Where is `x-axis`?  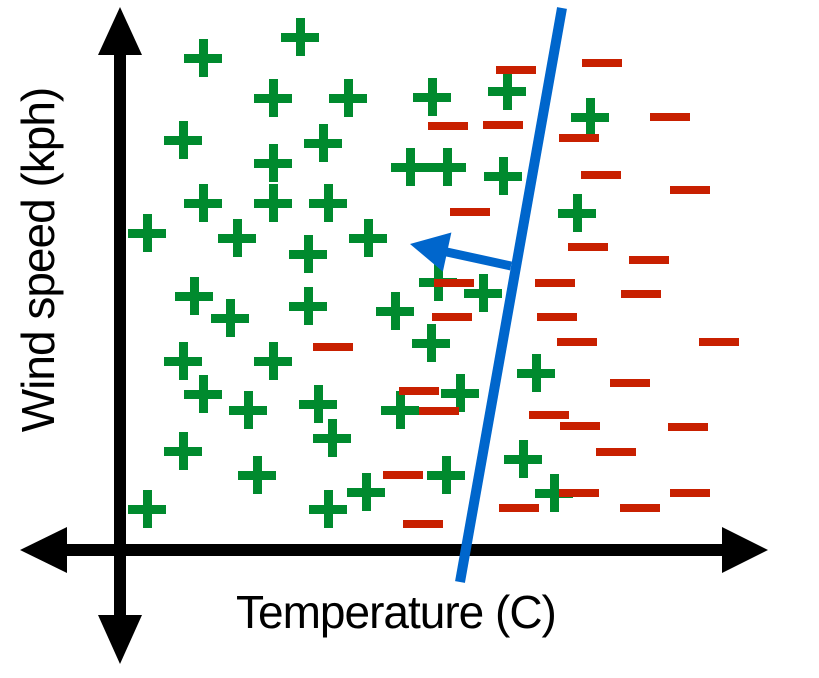
x-axis is located at coordinates (394, 550).